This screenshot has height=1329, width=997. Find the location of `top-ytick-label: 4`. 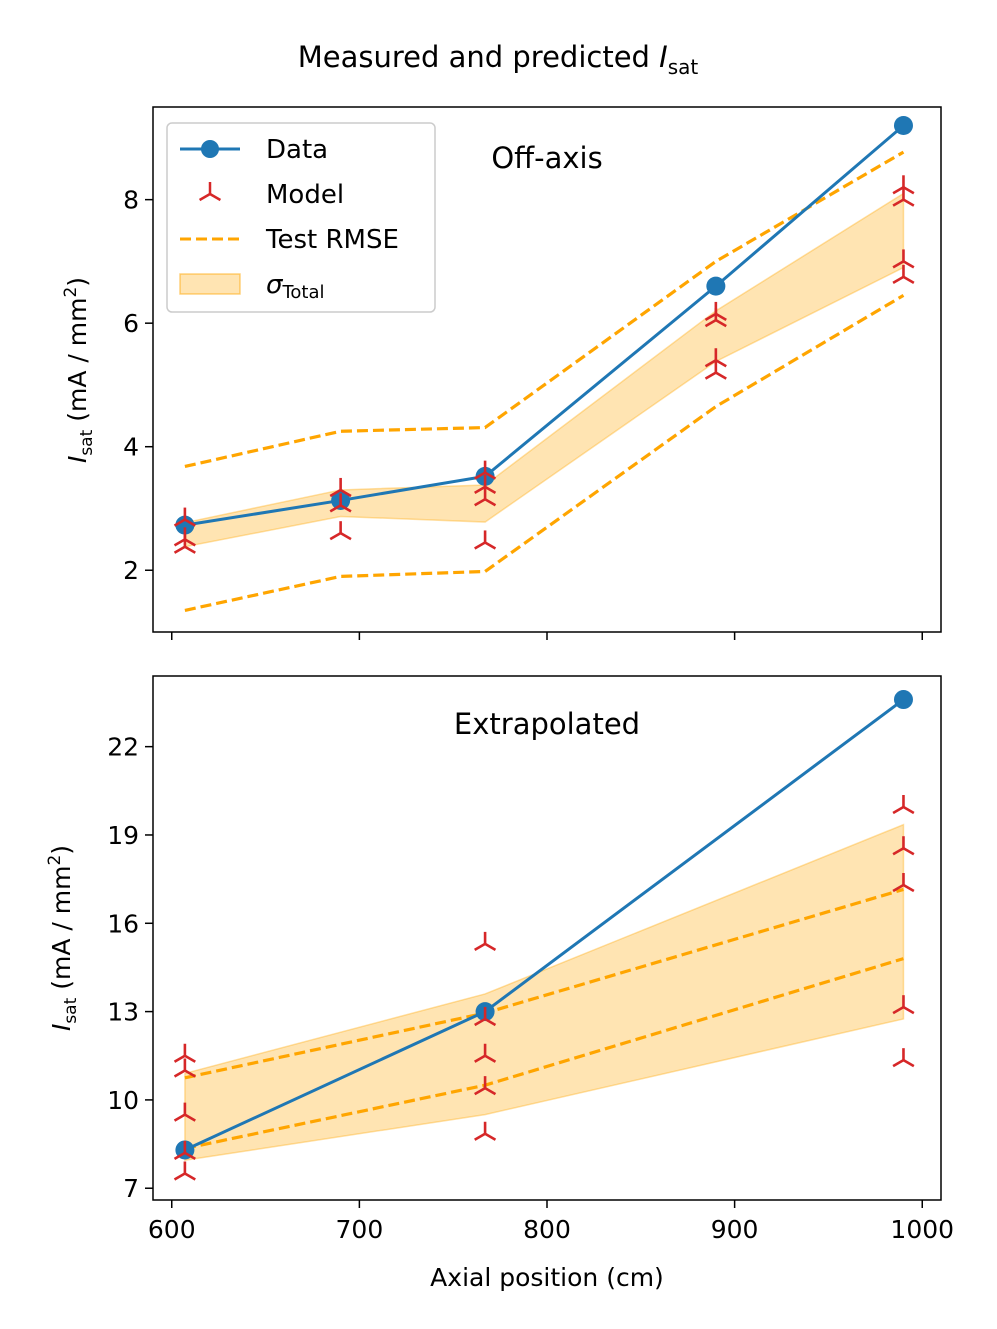

top-ytick-label: 4 is located at coordinates (131, 447).